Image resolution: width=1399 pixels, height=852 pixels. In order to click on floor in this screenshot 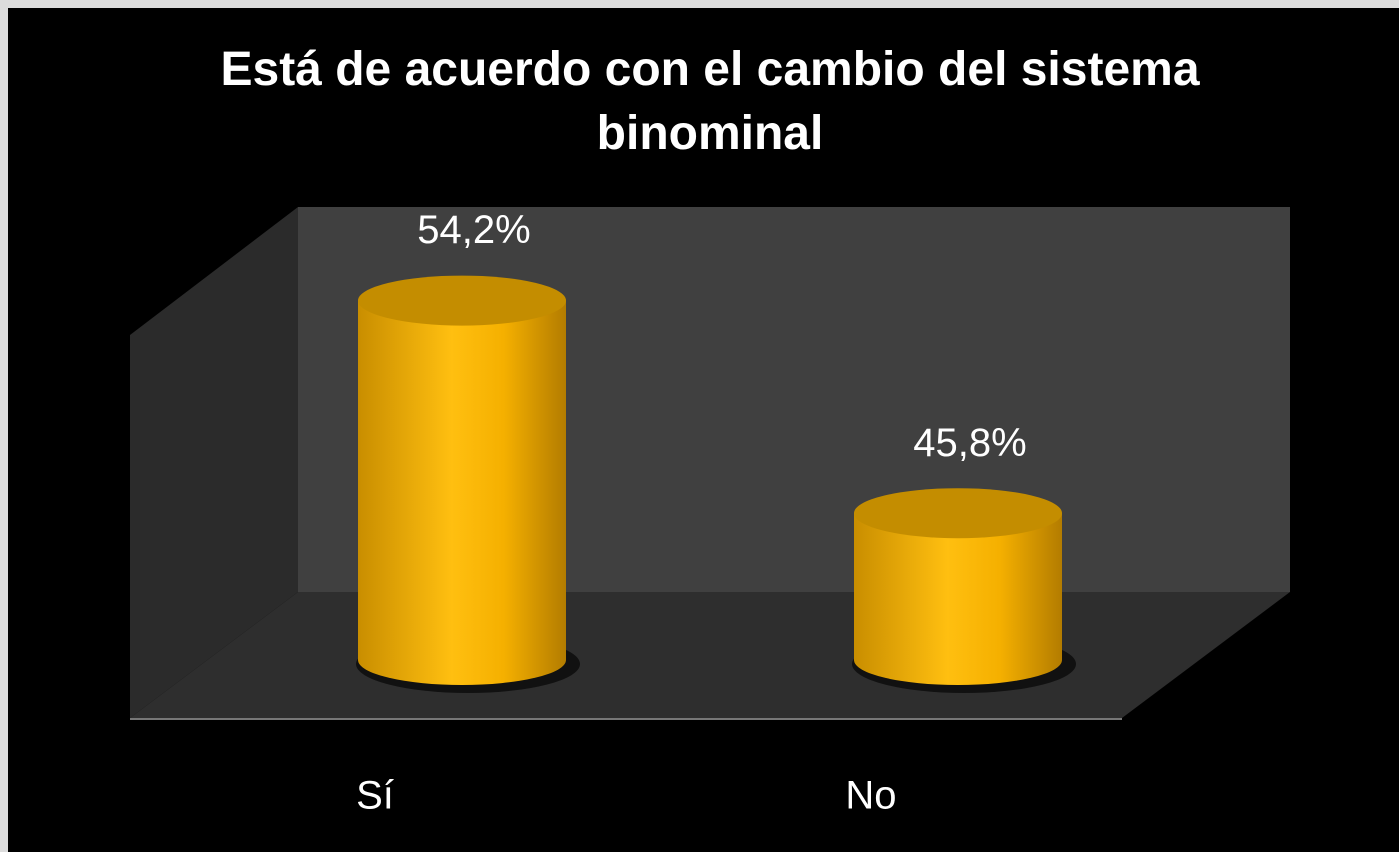, I will do `click(710, 655)`.